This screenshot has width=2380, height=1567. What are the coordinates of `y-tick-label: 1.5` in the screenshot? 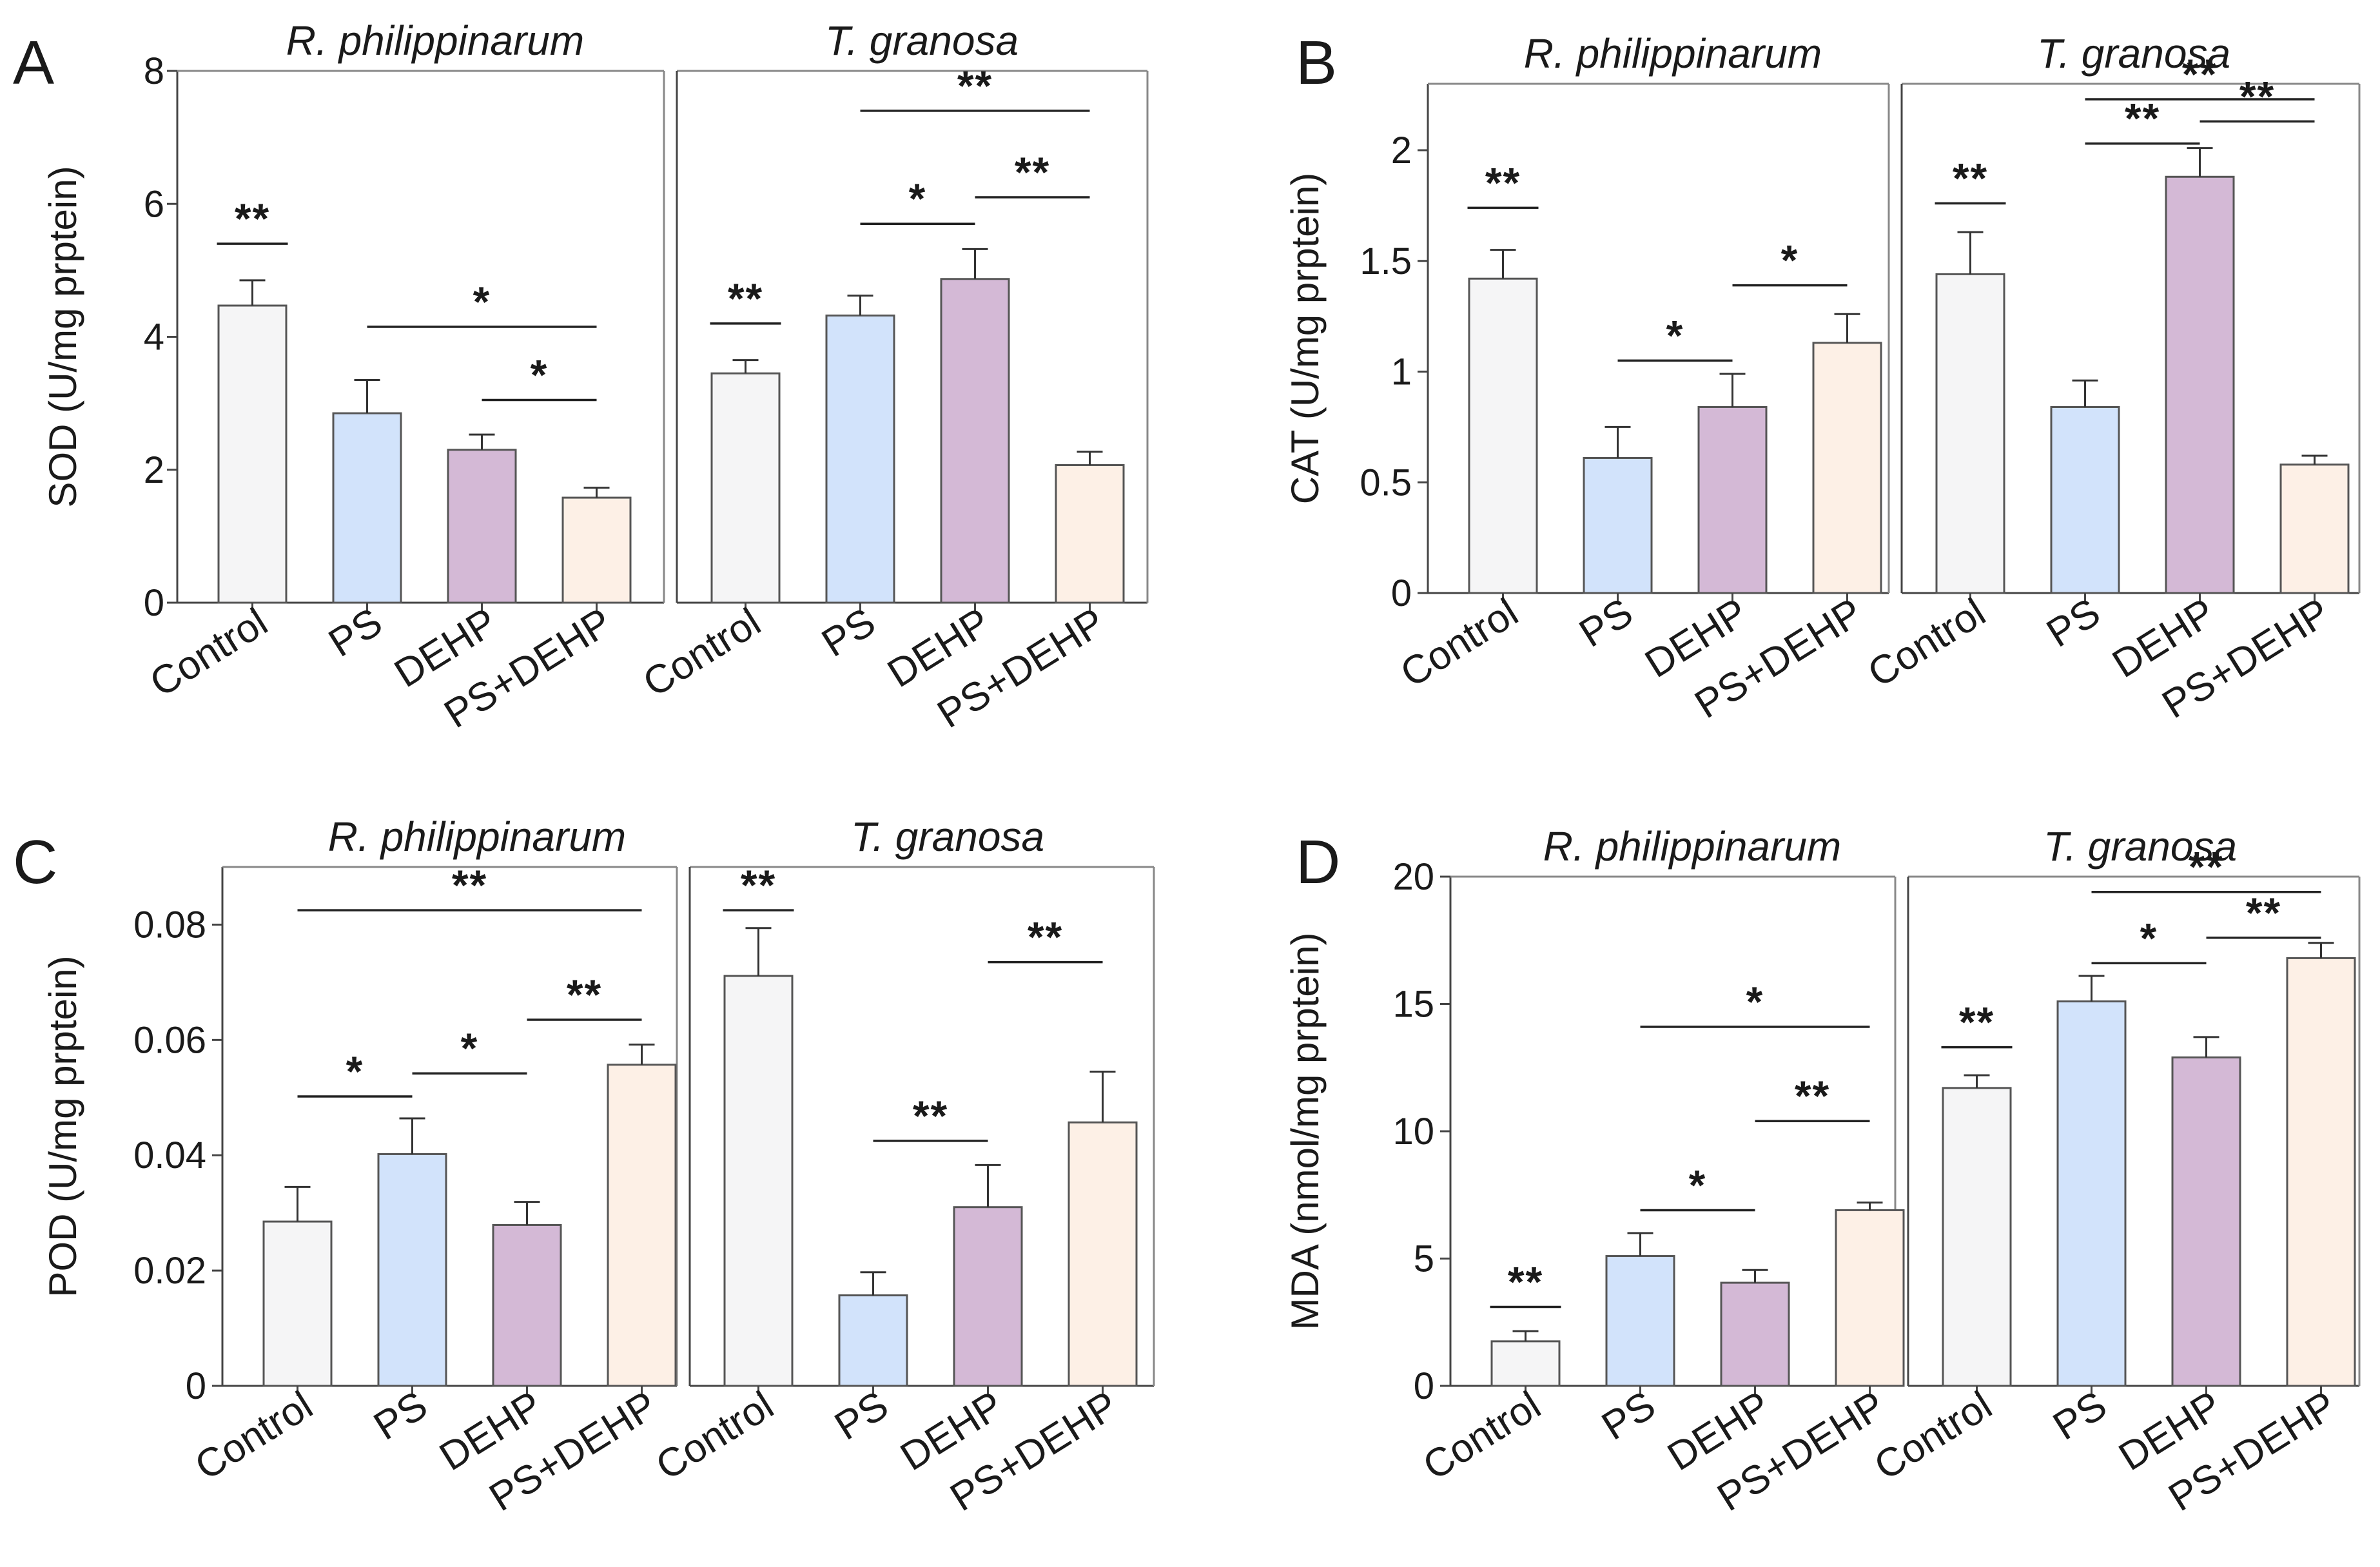 It's located at (1386, 261).